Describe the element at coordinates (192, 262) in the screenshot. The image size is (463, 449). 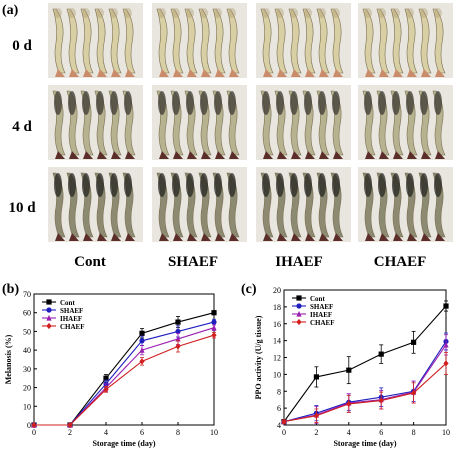
I see `col-label-shaef: SHAEF` at that location.